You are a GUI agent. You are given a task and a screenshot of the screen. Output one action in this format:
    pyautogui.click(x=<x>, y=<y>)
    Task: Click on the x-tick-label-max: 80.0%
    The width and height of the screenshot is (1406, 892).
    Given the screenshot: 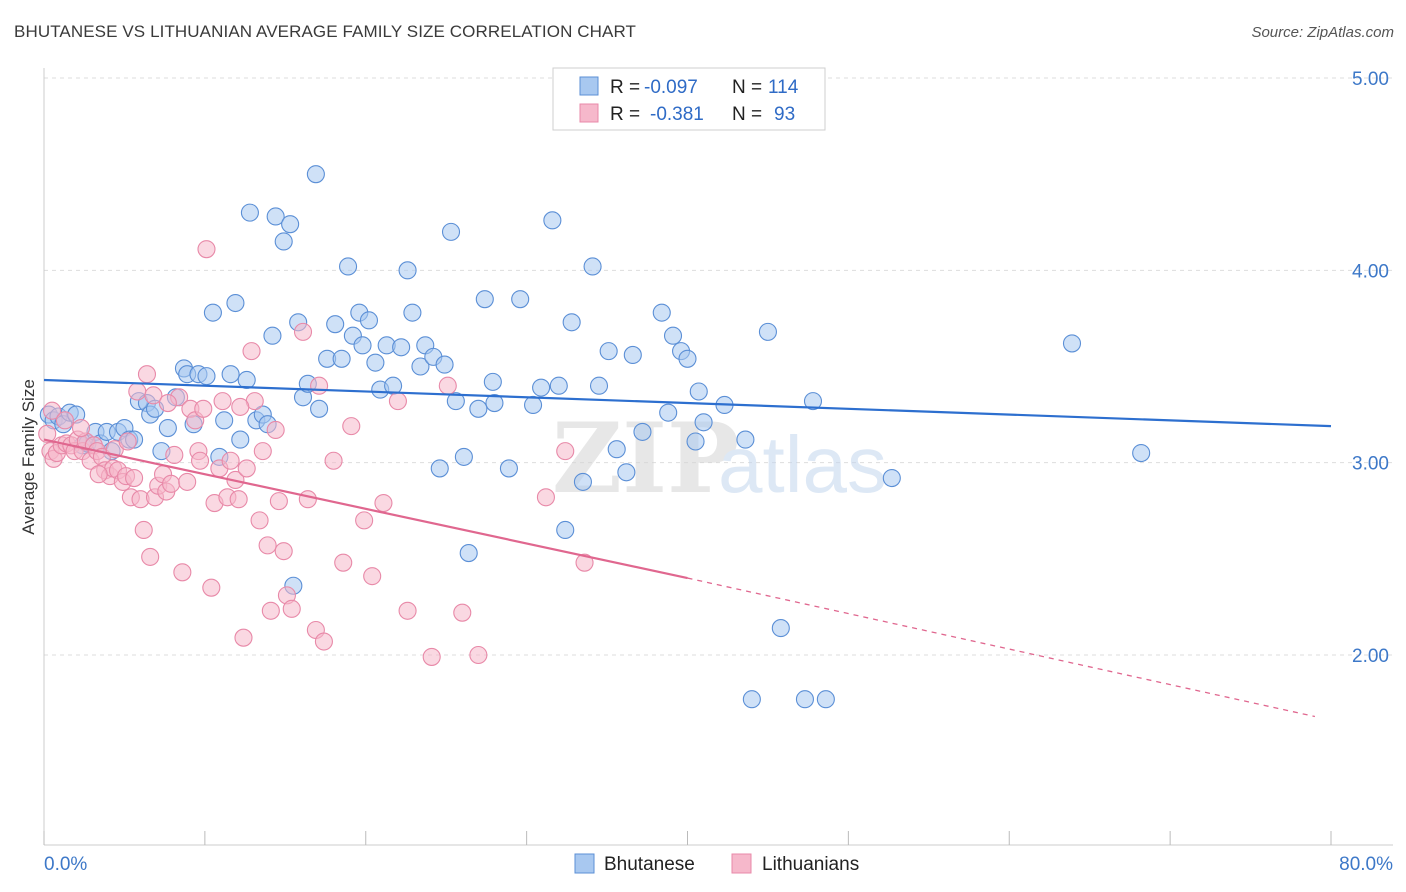 What is the action you would take?
    pyautogui.click(x=1366, y=864)
    